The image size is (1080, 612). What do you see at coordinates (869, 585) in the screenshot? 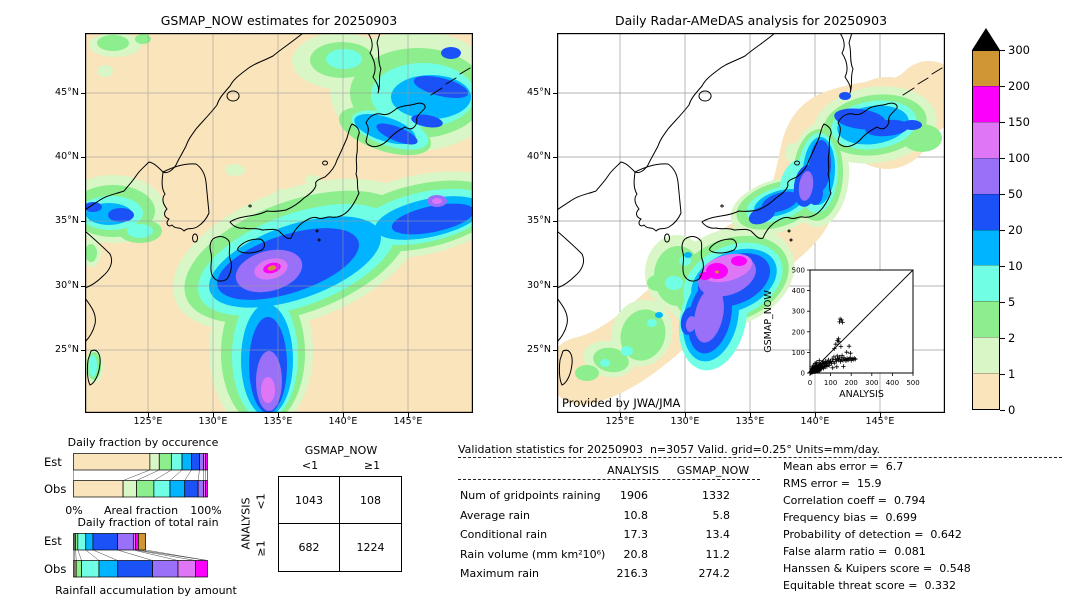
I see `score-line: Equitable threat score = 0.332` at bounding box center [869, 585].